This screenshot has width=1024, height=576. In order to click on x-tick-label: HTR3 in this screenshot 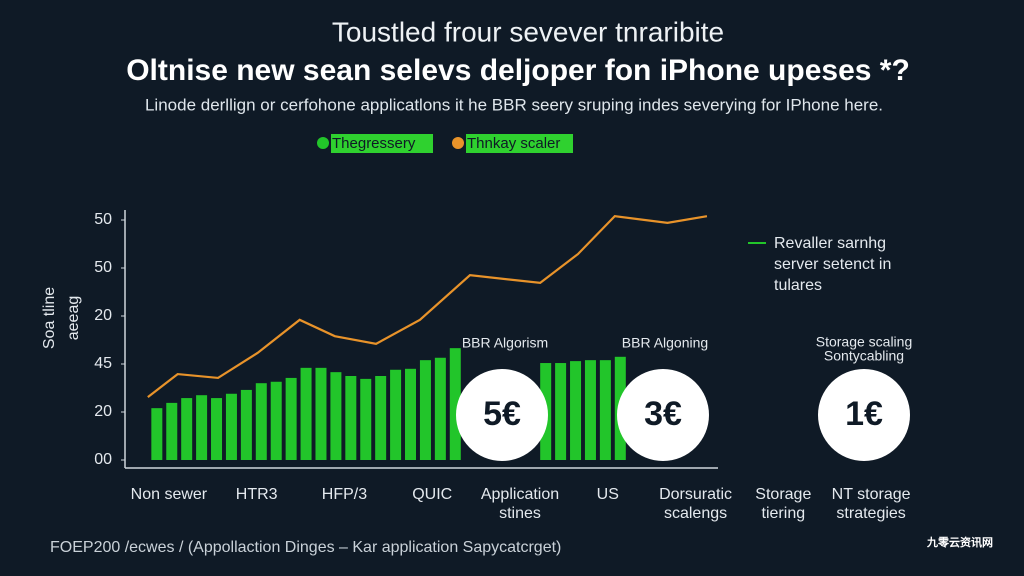, I will do `click(257, 494)`.